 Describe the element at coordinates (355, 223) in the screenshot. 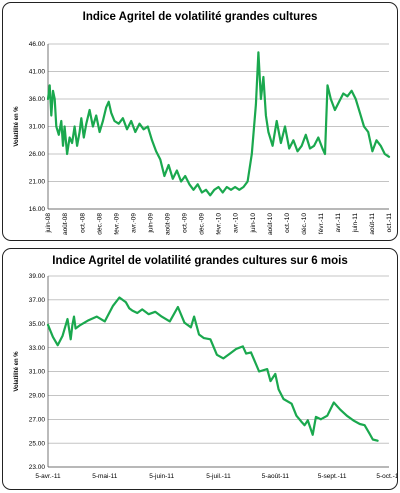

I see `x-tick-label: juin-11` at that location.